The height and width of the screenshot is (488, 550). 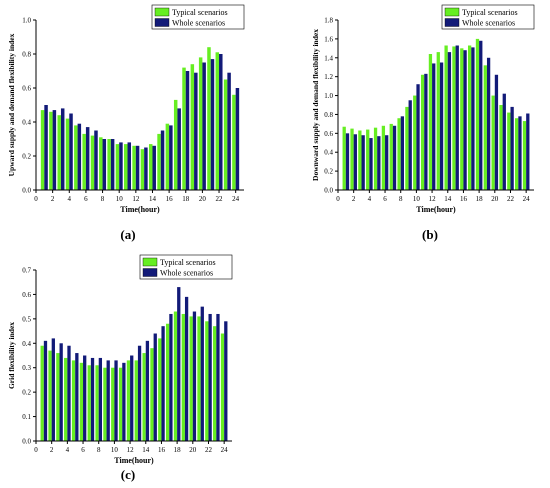 What do you see at coordinates (209, 450) in the screenshot?
I see `x-tick-label: 22` at bounding box center [209, 450].